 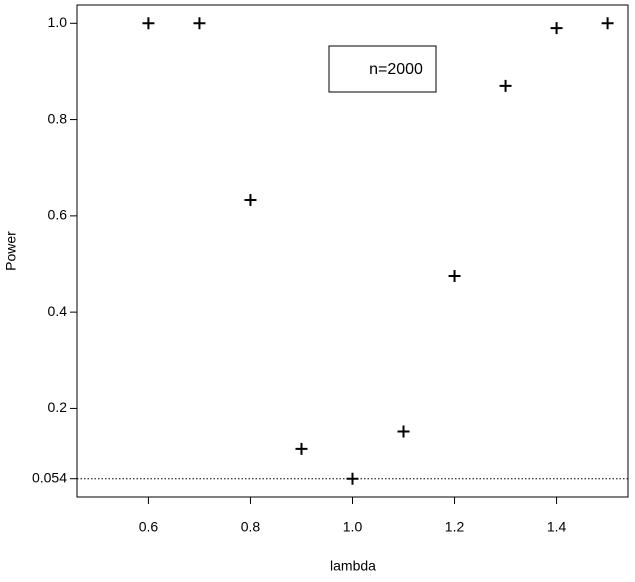 What do you see at coordinates (353, 566) in the screenshot?
I see `x-axis-title: lambda` at bounding box center [353, 566].